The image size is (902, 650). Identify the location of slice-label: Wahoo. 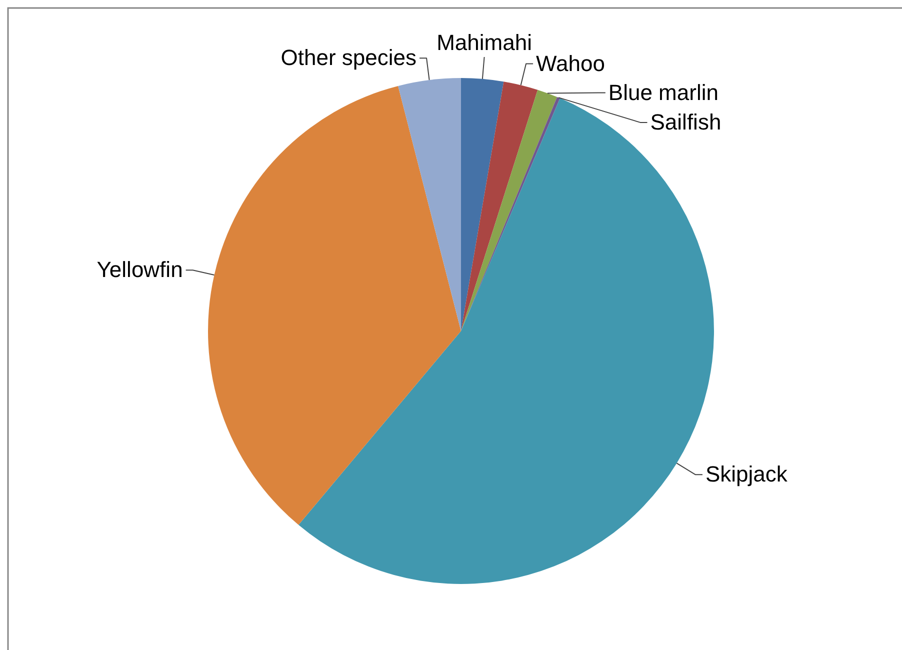
(570, 63).